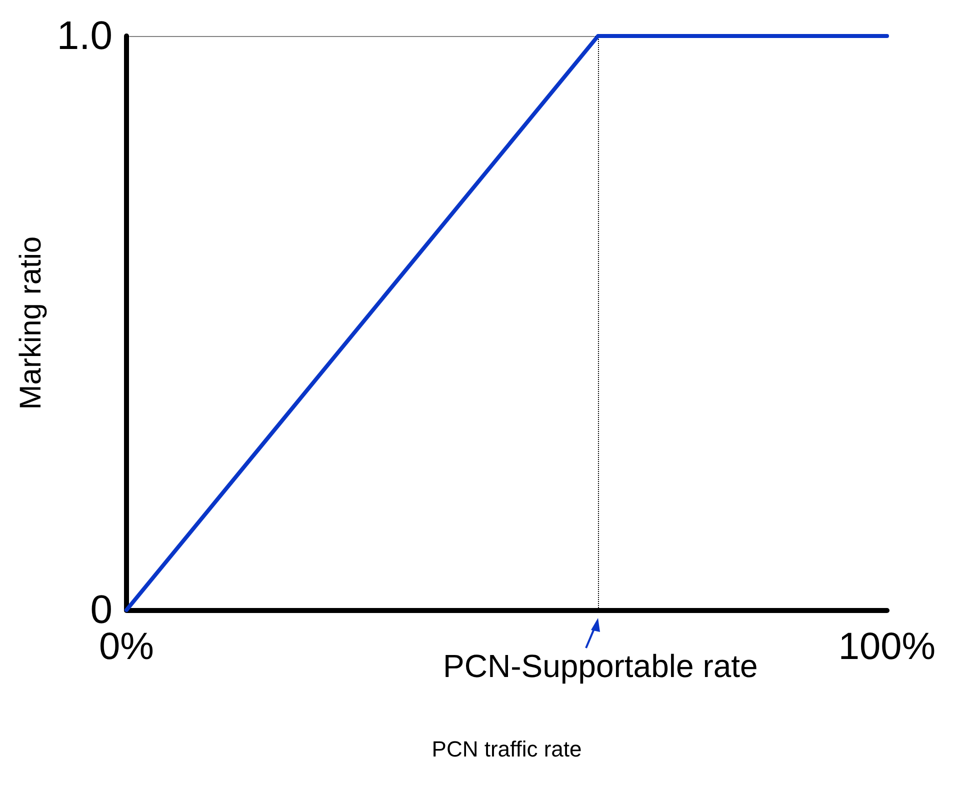 The width and height of the screenshot is (972, 786). I want to click on x-axis-title: PCN traffic rate, so click(507, 749).